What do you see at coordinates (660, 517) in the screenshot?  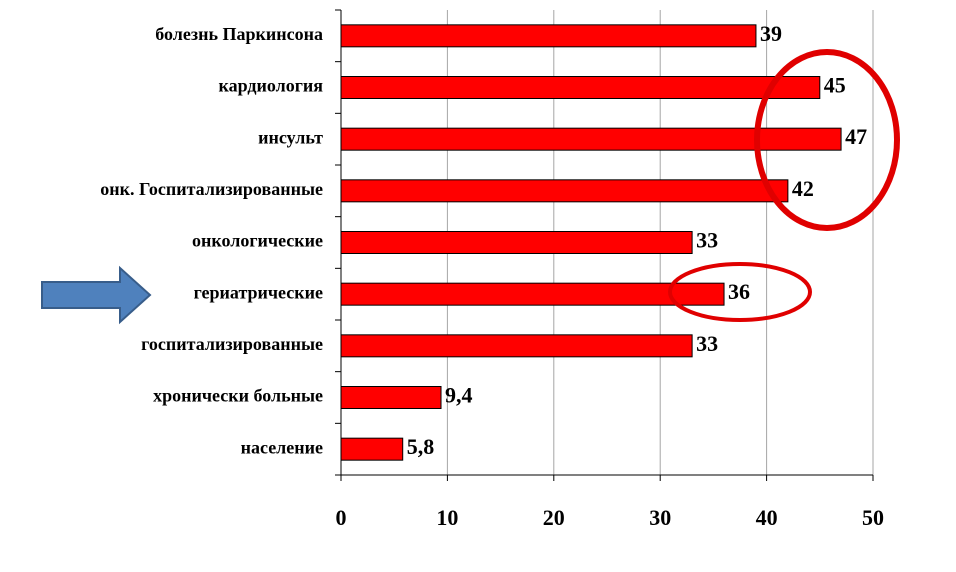 I see `x-tick-label: 30` at bounding box center [660, 517].